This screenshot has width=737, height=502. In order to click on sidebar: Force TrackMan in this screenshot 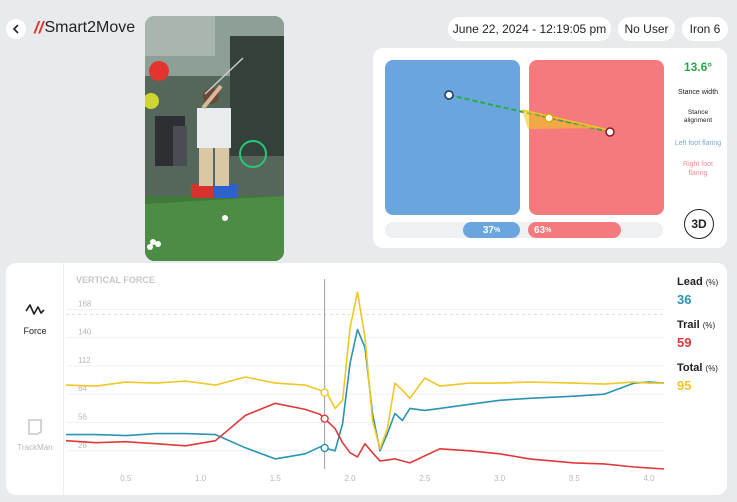, I will do `click(35, 379)`.